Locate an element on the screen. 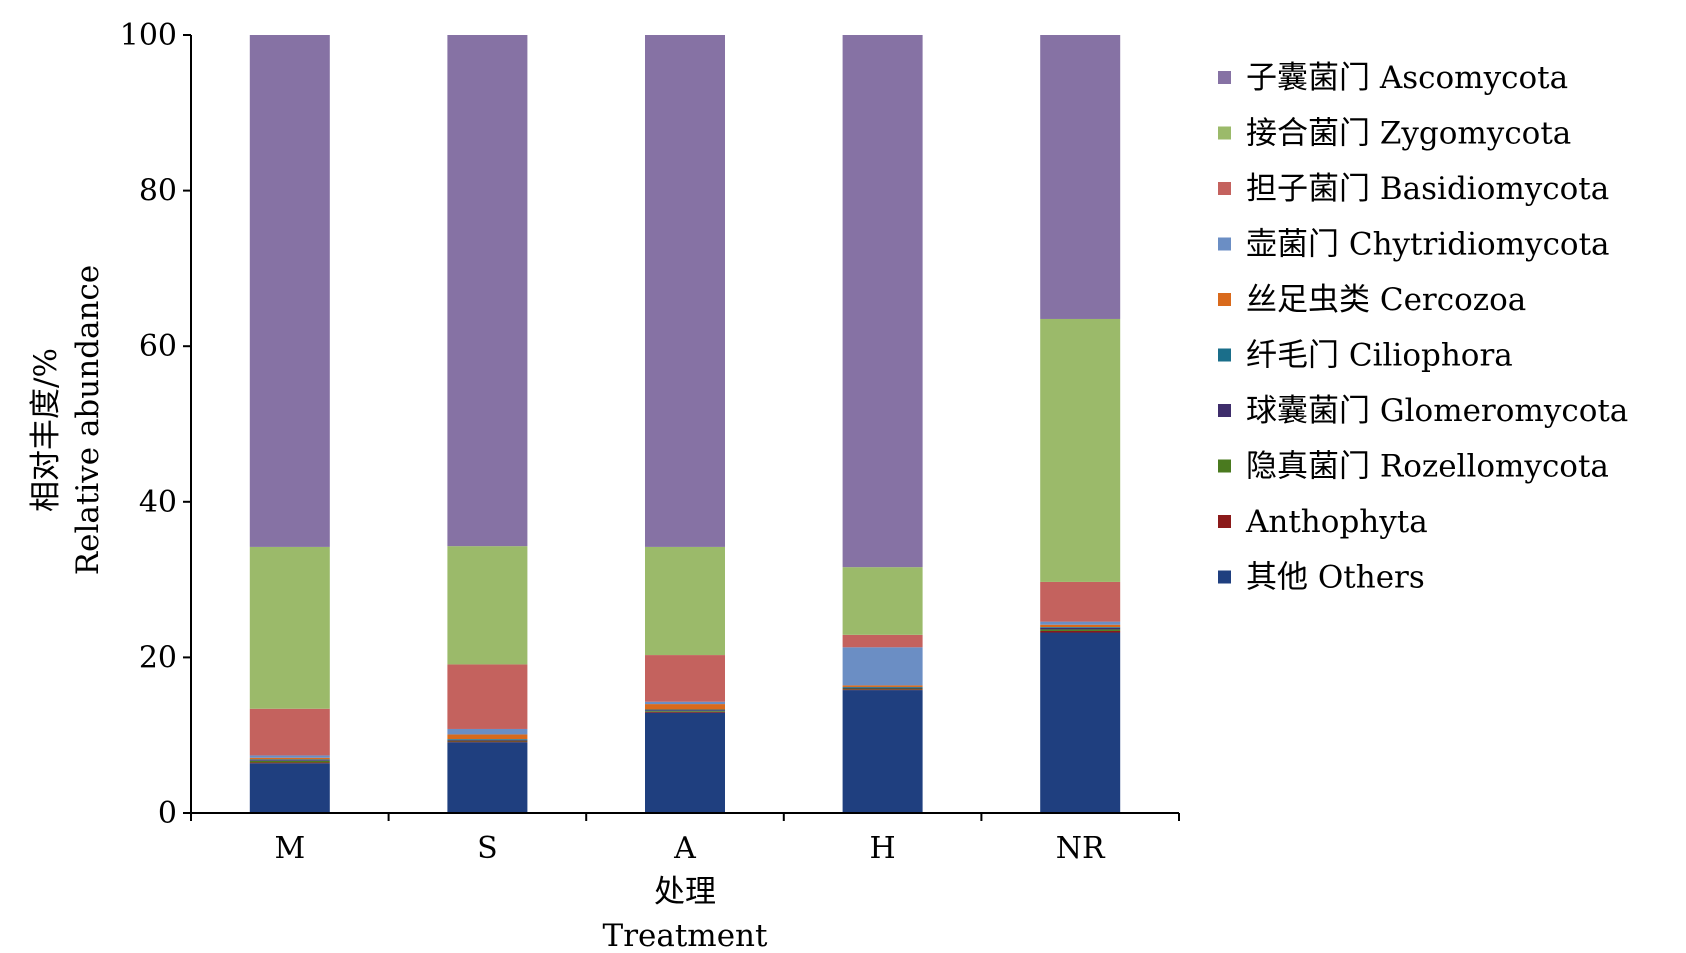 The width and height of the screenshot is (1686, 953). legend-label: 球囊菌门 Glomeromycota is located at coordinates (1437, 411).